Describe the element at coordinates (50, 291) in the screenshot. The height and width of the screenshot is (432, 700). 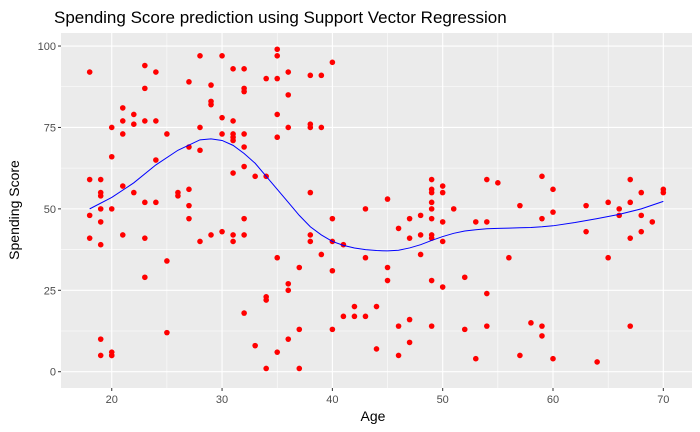
I see `y-tick-label: 25` at that location.